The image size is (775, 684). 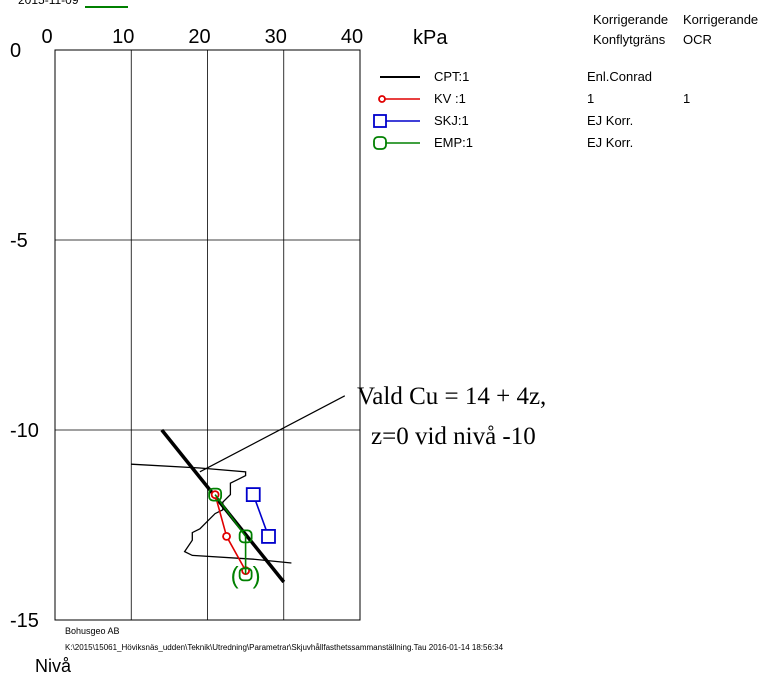 What do you see at coordinates (451, 120) in the screenshot?
I see `legend-name-2: SKJ:1` at bounding box center [451, 120].